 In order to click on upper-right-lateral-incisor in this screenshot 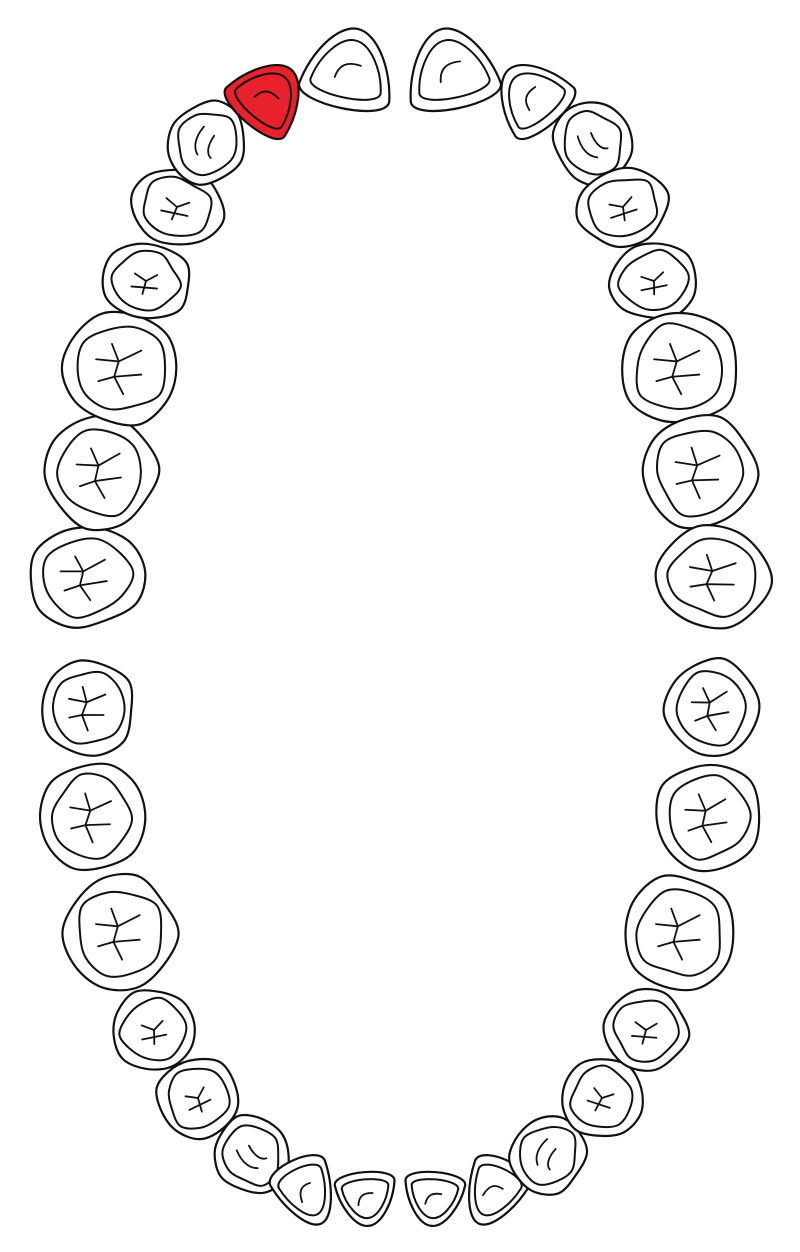, I will do `click(268, 96)`.